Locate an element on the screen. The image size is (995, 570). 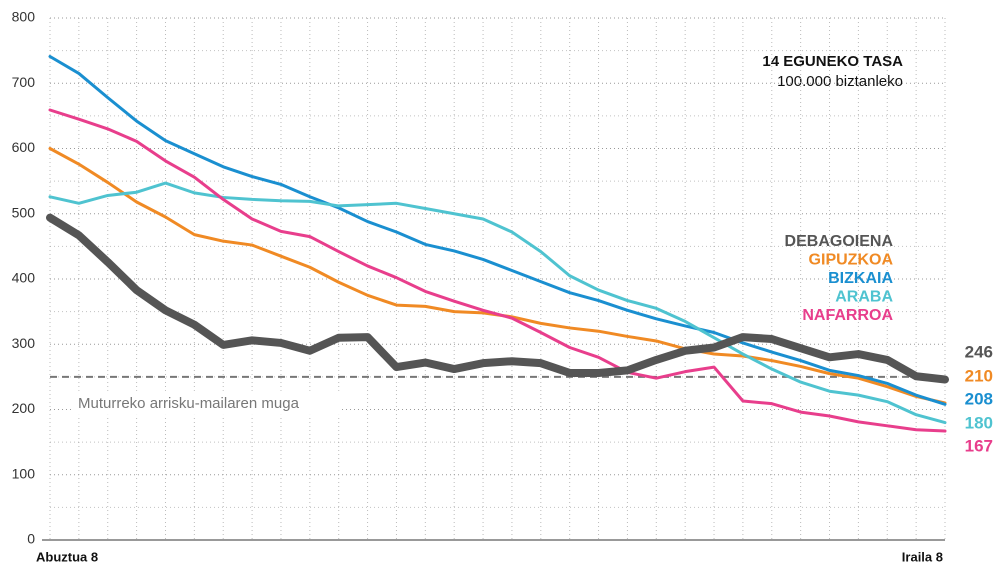
y-tick-label: 200 is located at coordinates (24, 408).